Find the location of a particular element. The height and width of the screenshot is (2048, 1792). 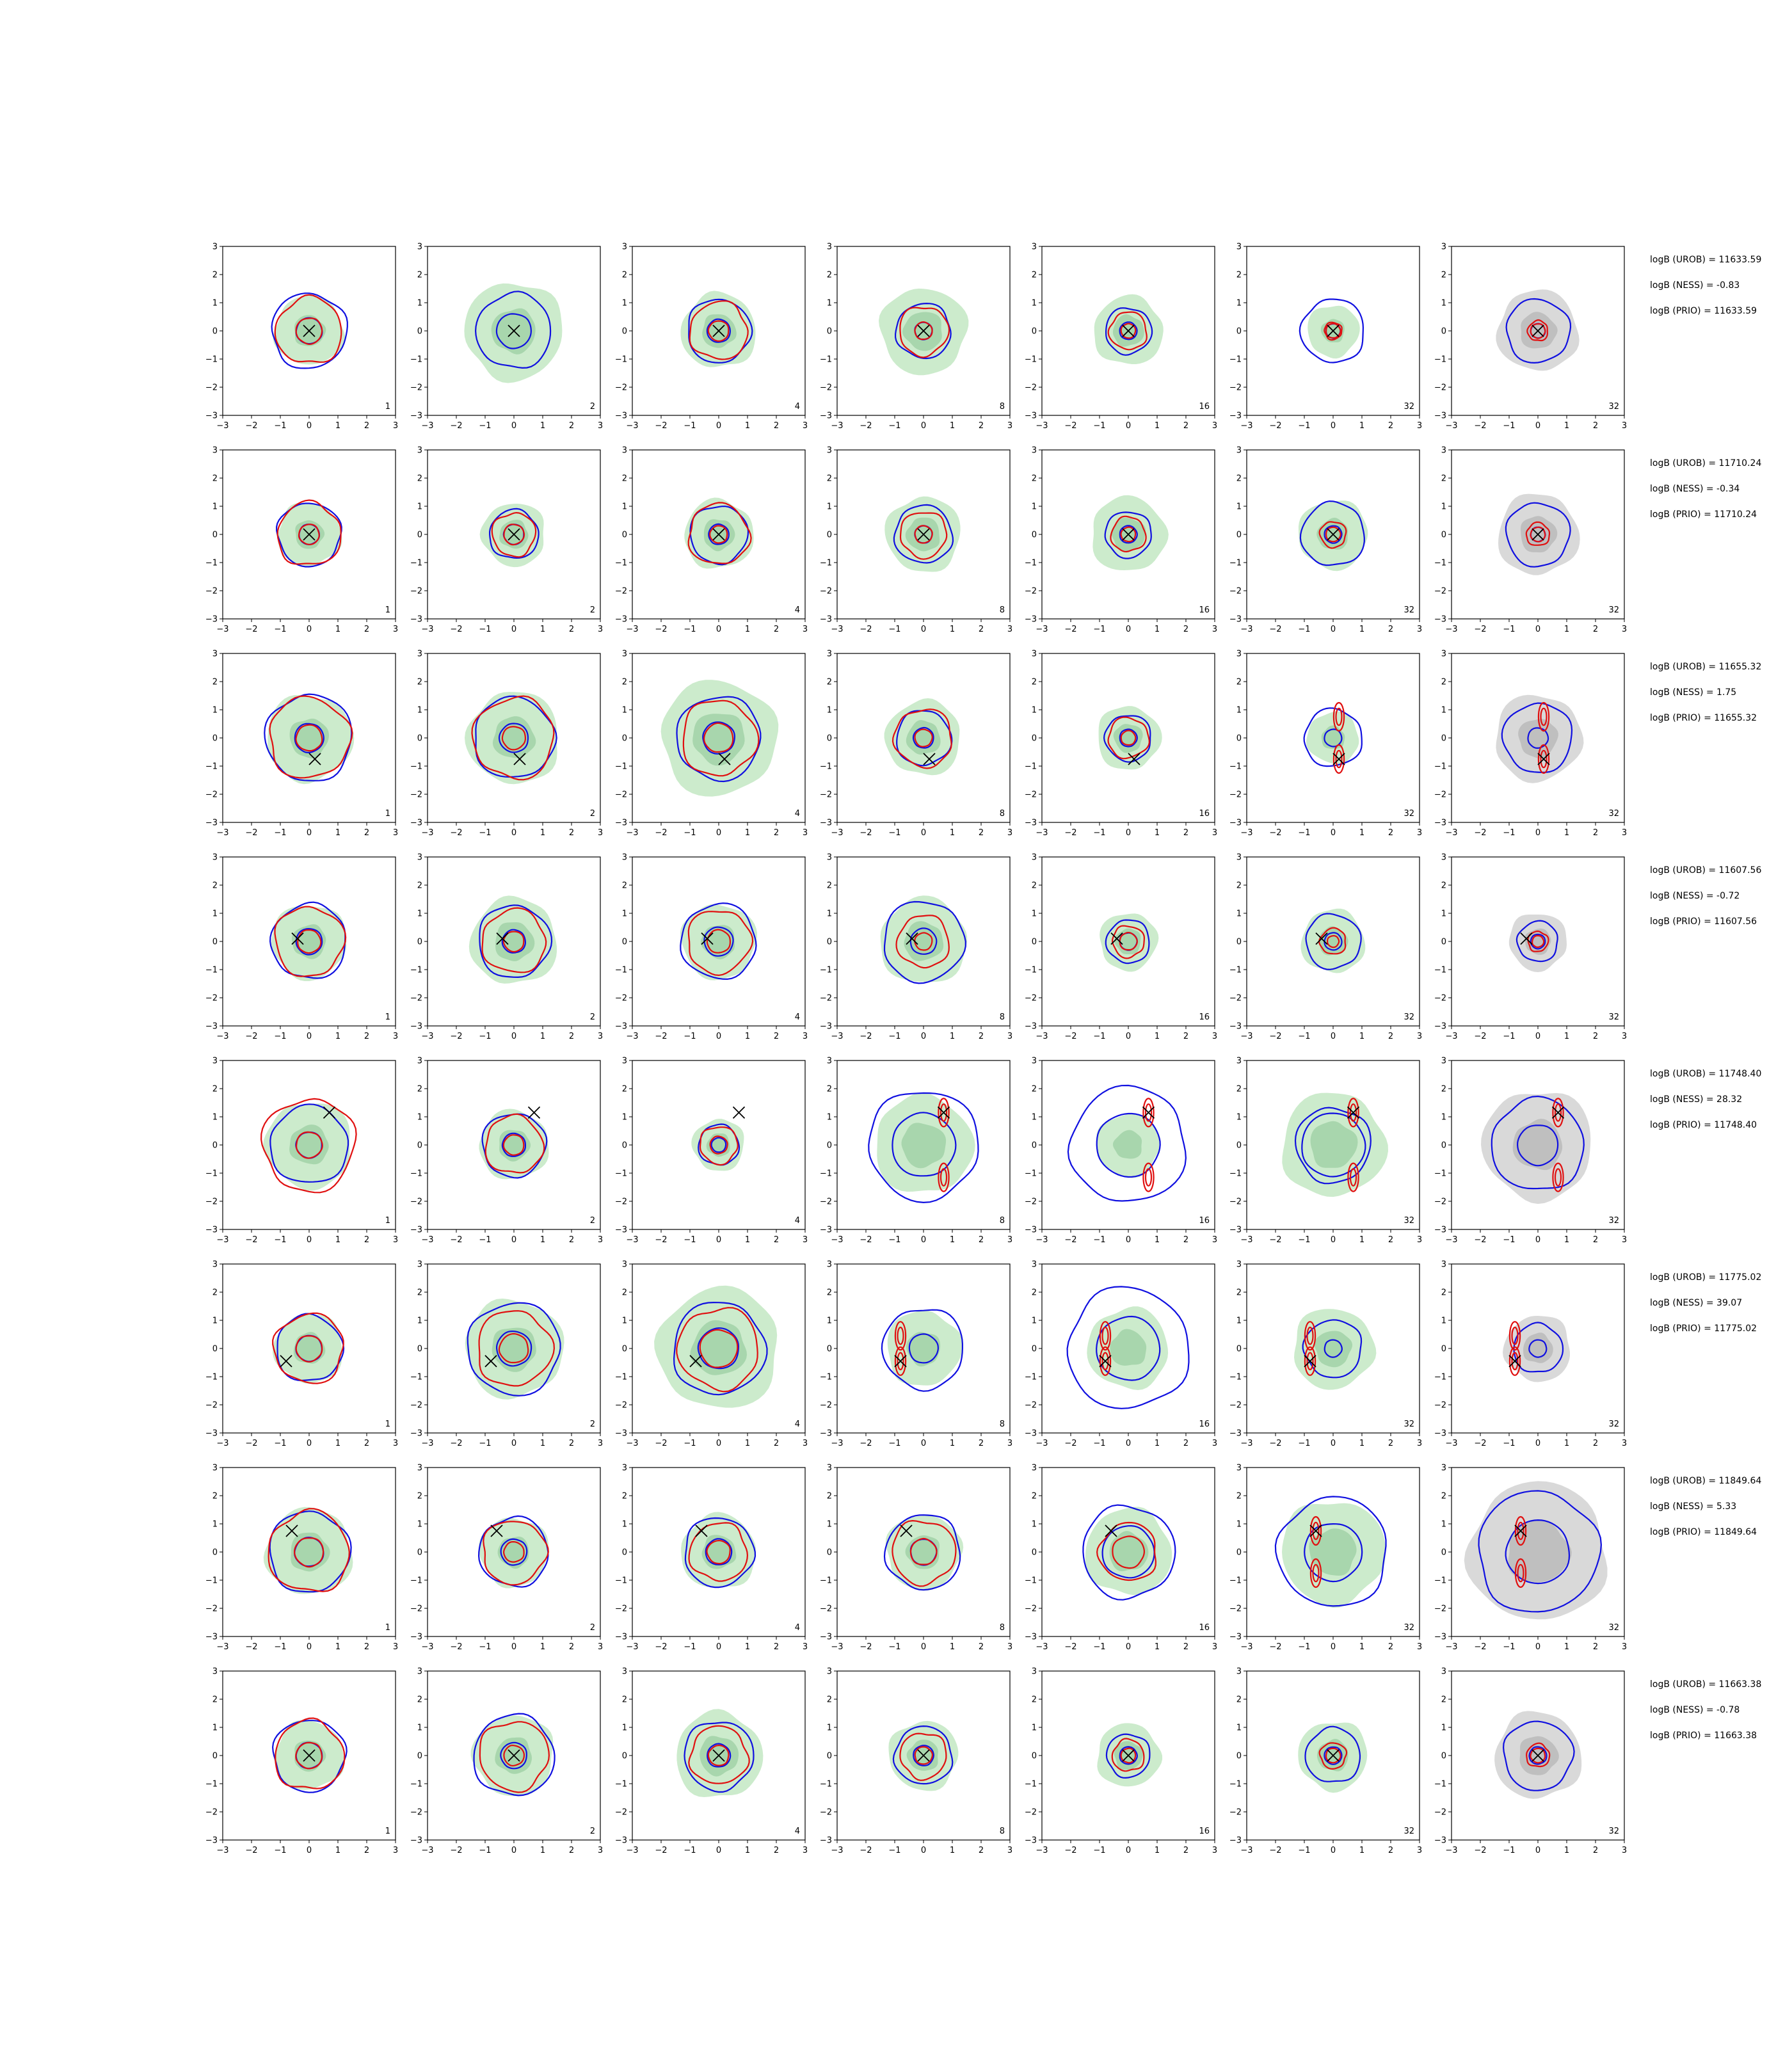

true-value-marker is located at coordinates (1526, 938).